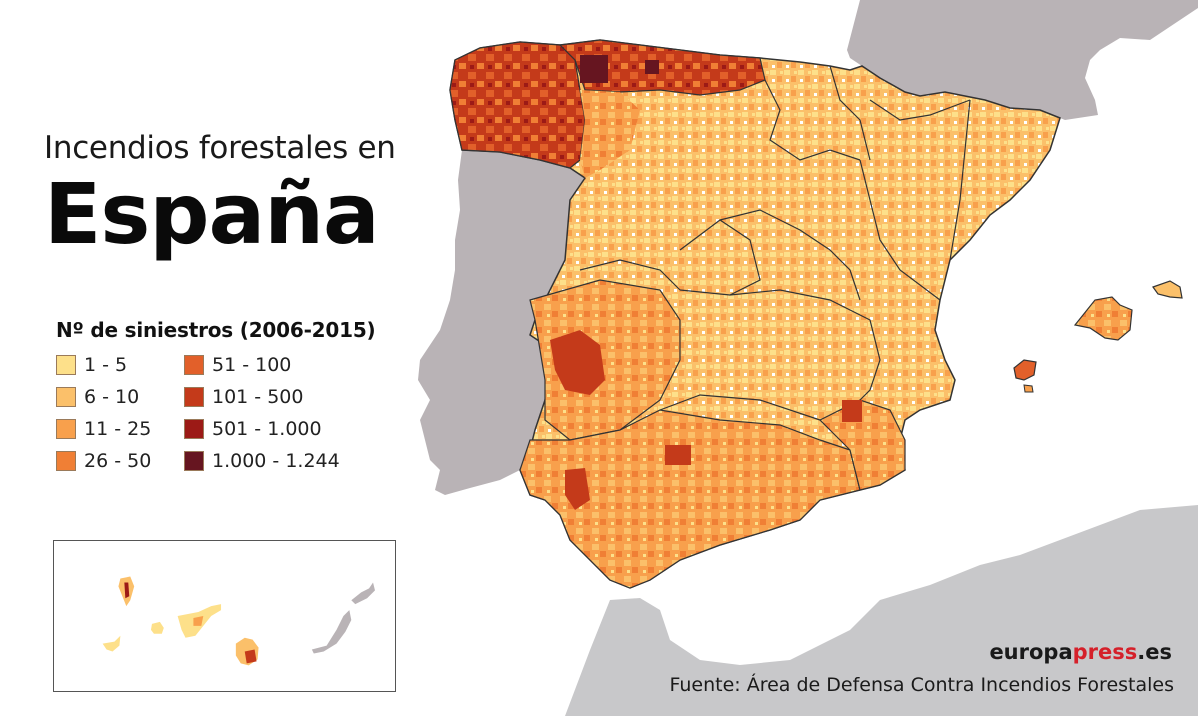  Describe the element at coordinates (127, 590) in the screenshot. I see `island-la-palma-hot` at that location.